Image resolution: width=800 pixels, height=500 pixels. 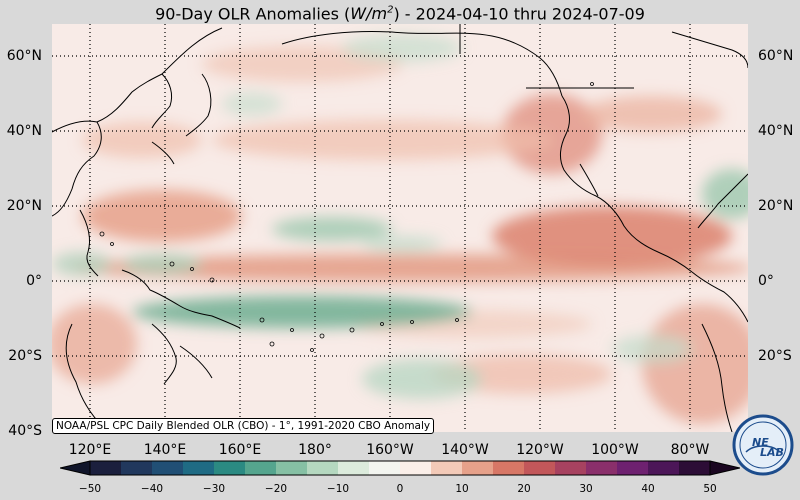 I want to click on colorbar-under-arrow, so click(x=75, y=468).